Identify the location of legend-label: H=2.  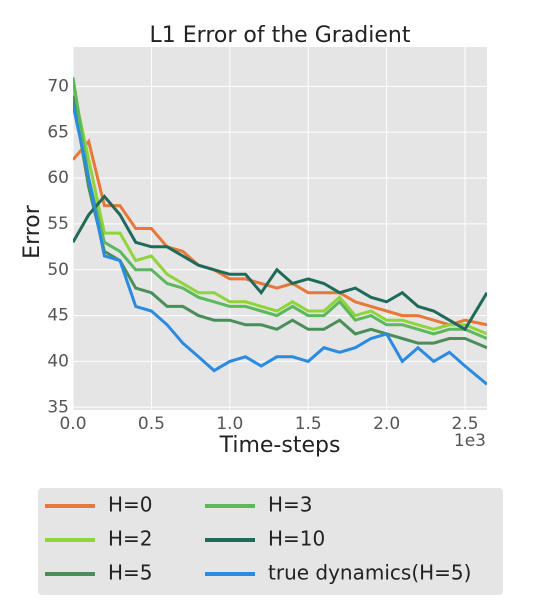
(130, 539).